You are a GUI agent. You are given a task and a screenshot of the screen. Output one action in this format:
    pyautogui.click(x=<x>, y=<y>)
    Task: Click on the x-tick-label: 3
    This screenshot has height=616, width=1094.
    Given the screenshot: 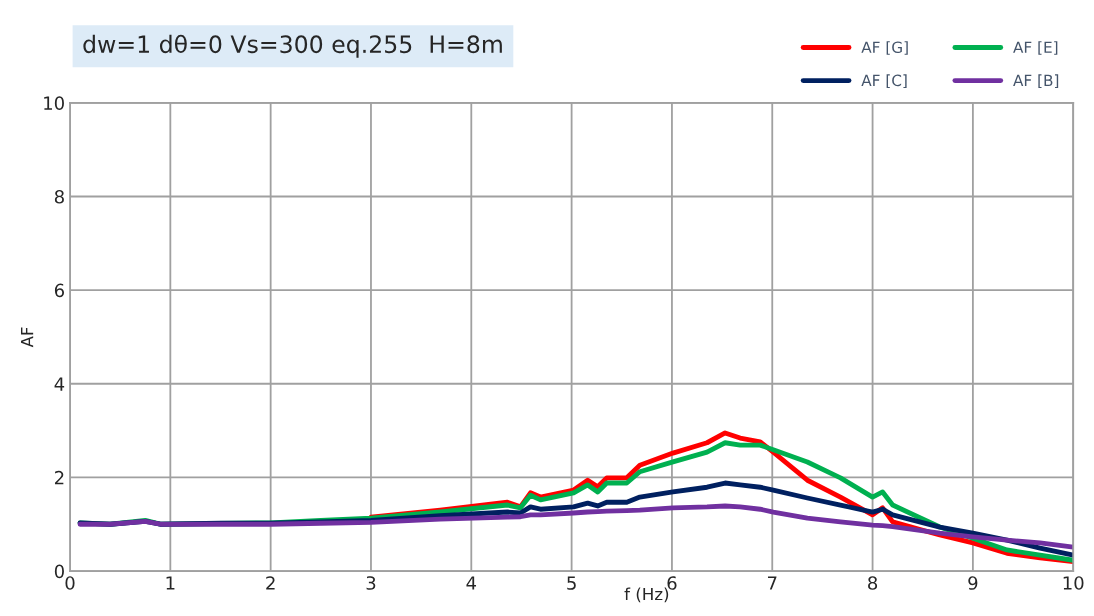 What is the action you would take?
    pyautogui.click(x=371, y=583)
    